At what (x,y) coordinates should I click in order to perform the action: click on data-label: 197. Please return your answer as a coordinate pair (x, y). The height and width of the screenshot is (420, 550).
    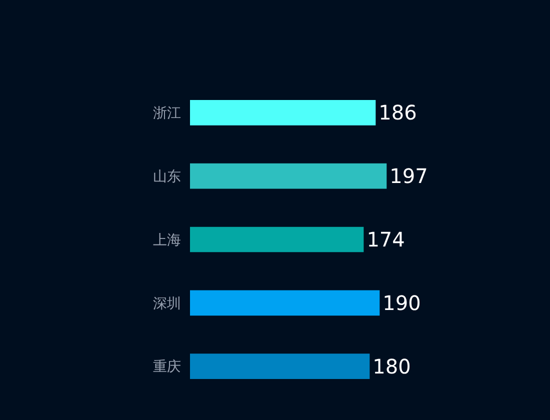
    Looking at the image, I should click on (409, 176).